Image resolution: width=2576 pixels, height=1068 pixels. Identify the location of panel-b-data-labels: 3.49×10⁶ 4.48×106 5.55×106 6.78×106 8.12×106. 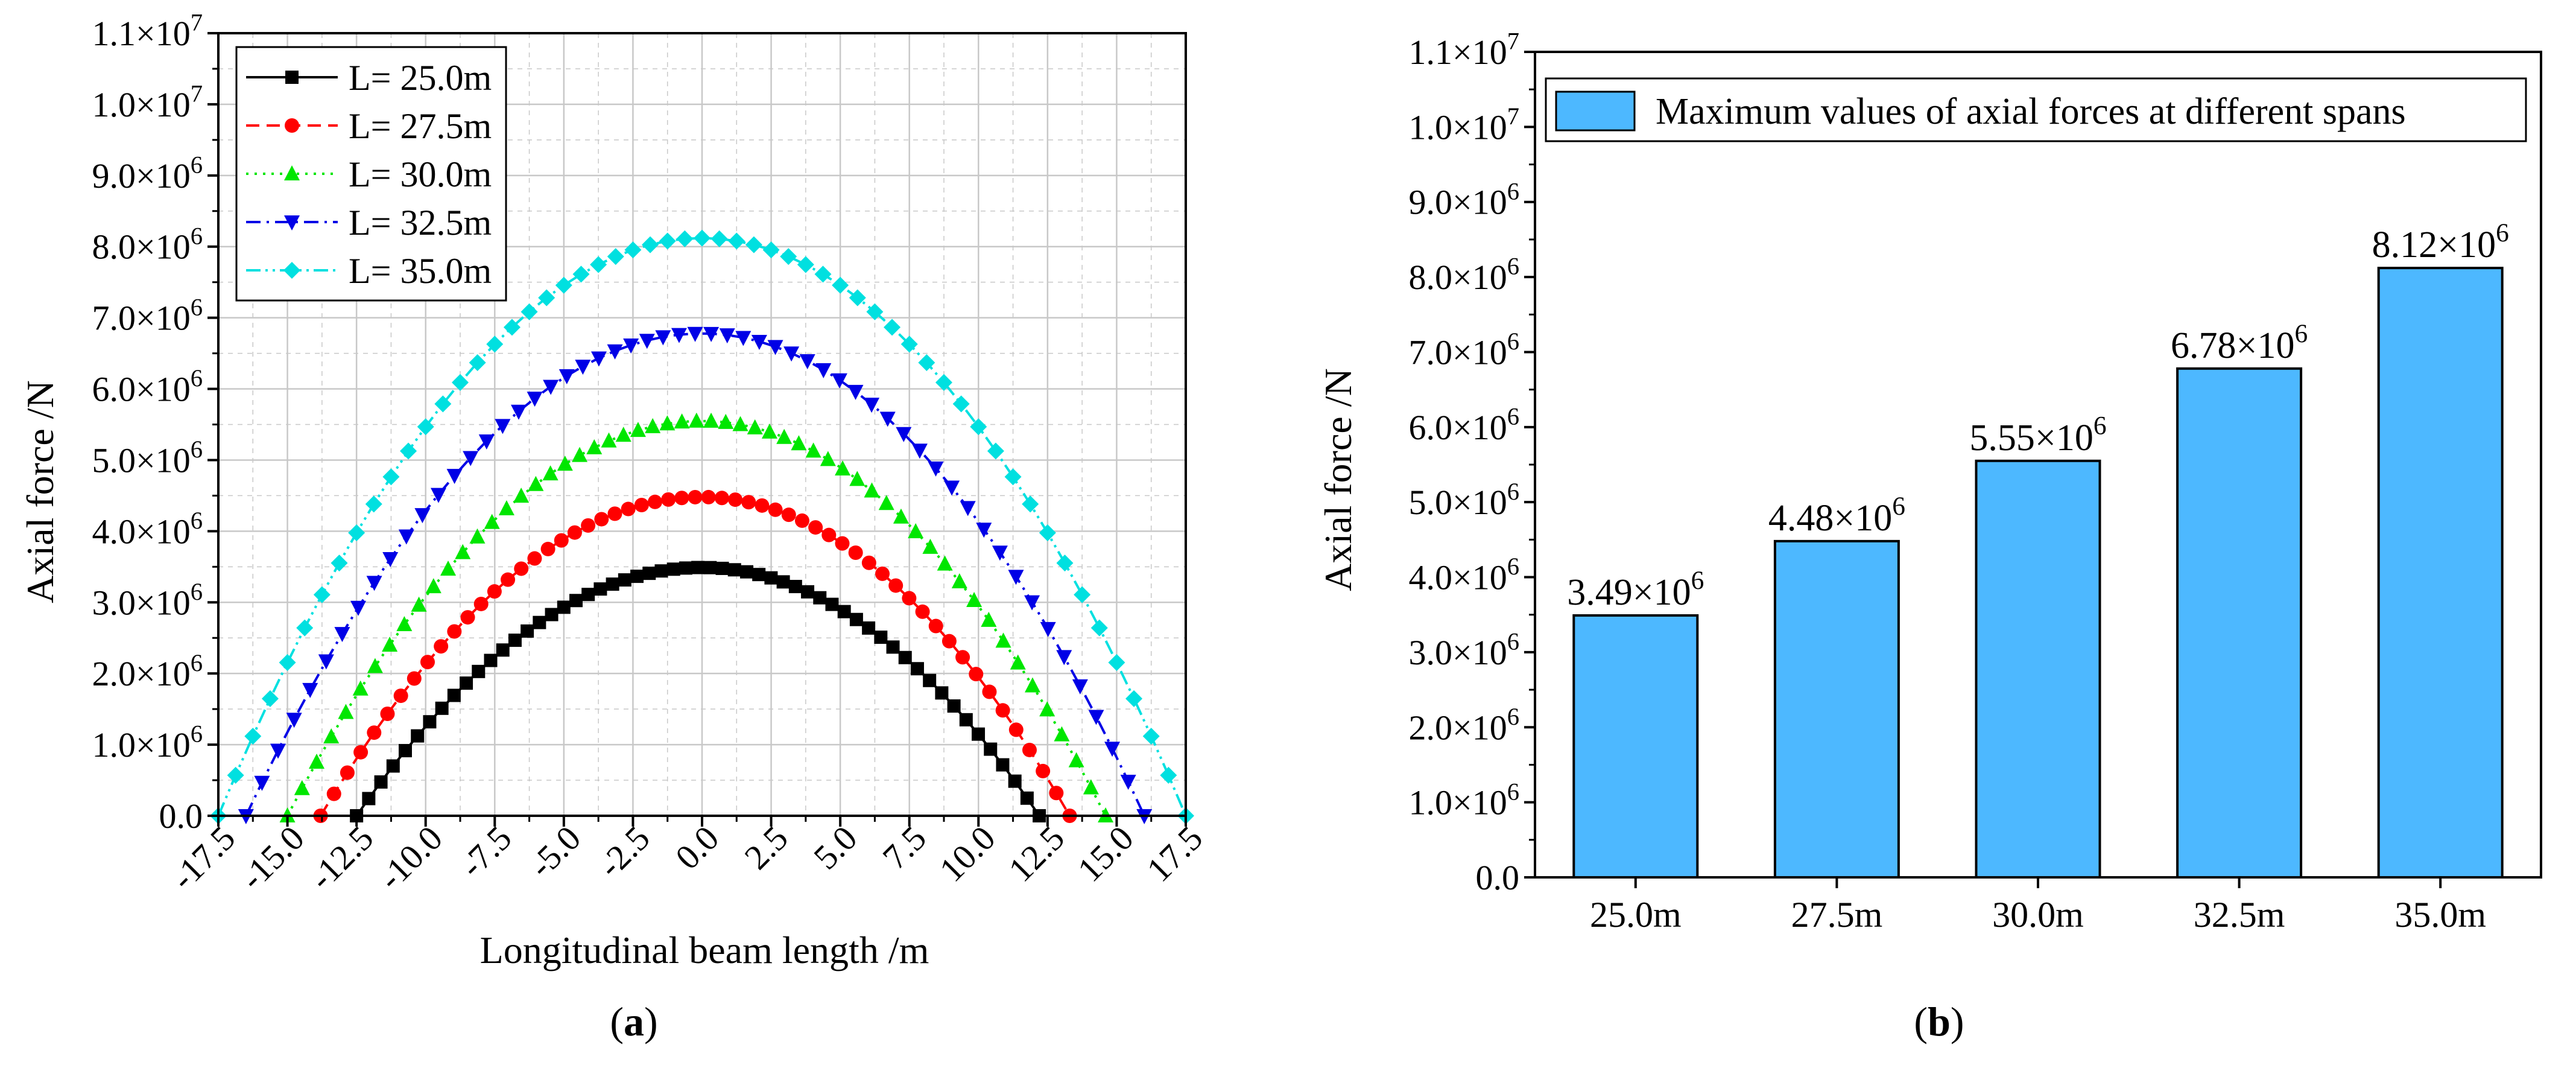
(2038, 415).